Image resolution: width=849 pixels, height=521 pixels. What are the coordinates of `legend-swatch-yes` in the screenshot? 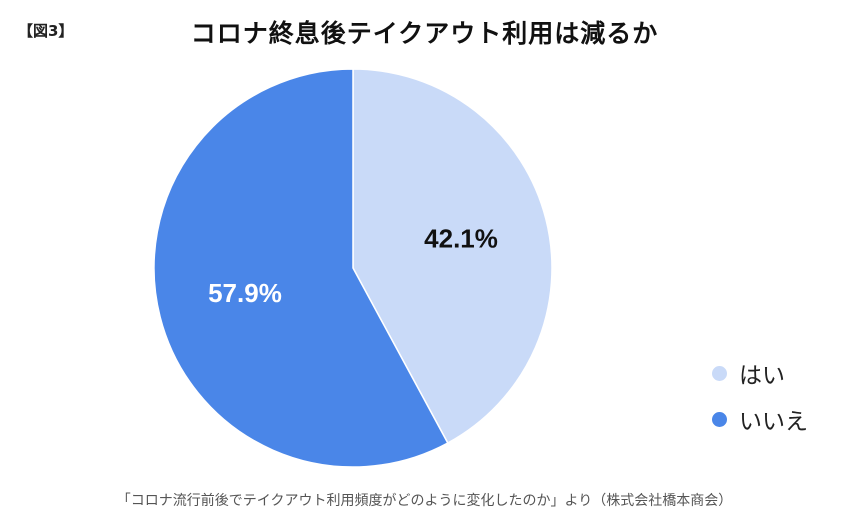 It's located at (719, 373).